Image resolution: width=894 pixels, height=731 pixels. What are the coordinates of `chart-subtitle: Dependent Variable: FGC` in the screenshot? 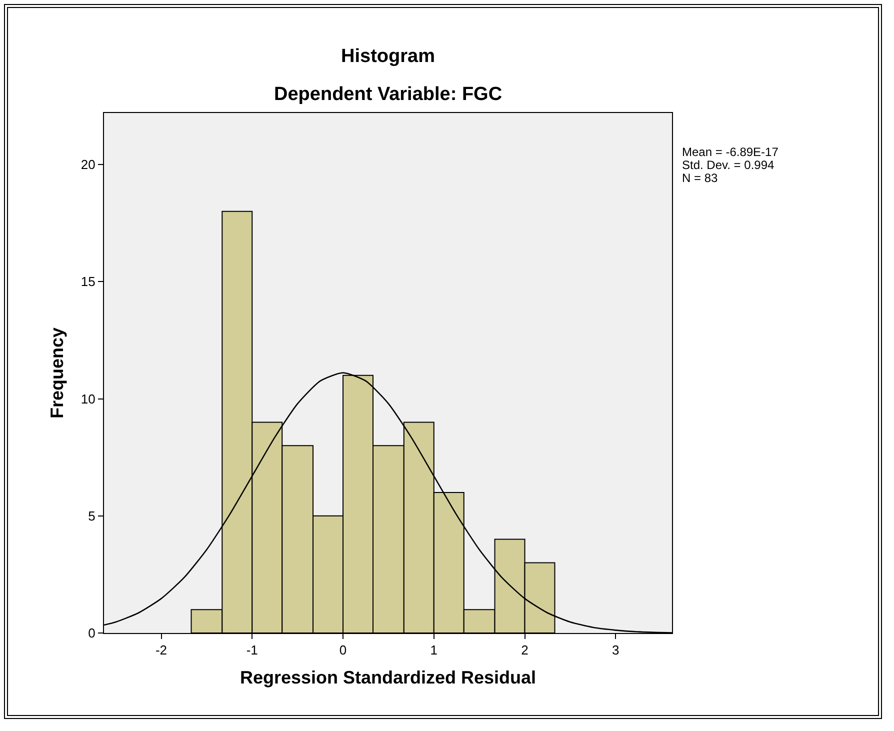 It's located at (388, 94).